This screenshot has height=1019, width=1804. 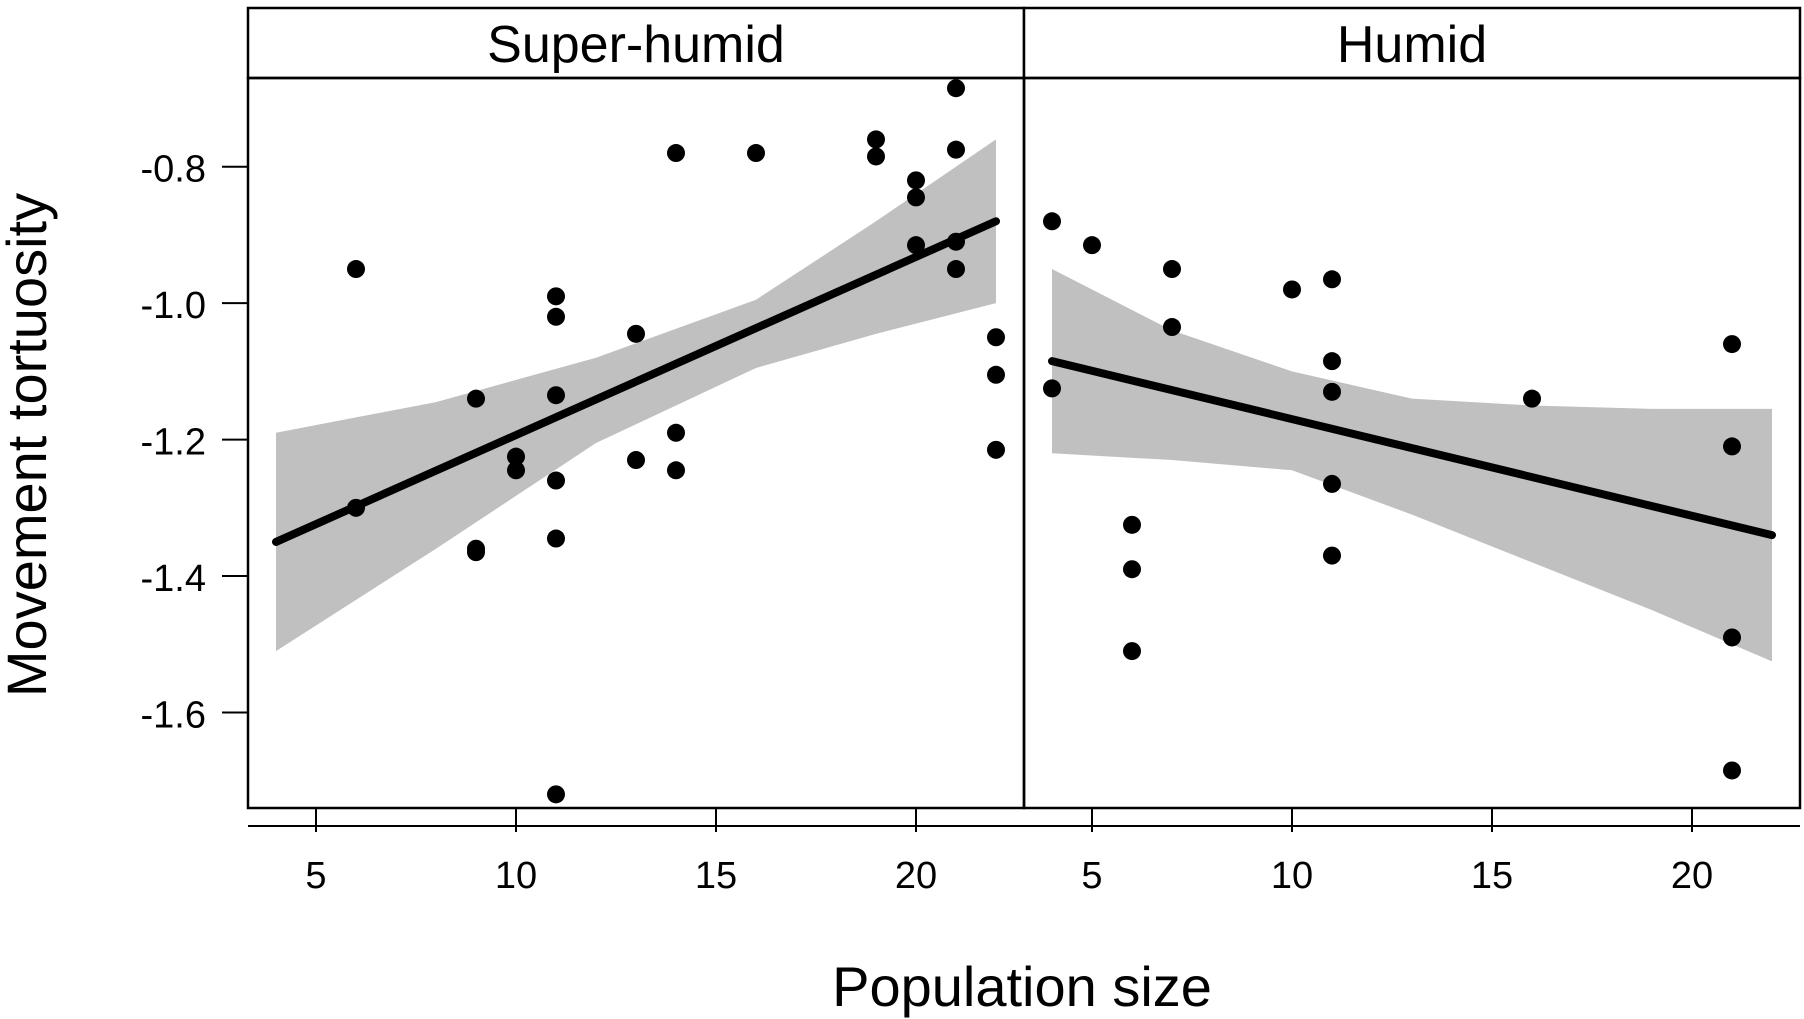 I want to click on panel-title: Super-humid, so click(x=636, y=45).